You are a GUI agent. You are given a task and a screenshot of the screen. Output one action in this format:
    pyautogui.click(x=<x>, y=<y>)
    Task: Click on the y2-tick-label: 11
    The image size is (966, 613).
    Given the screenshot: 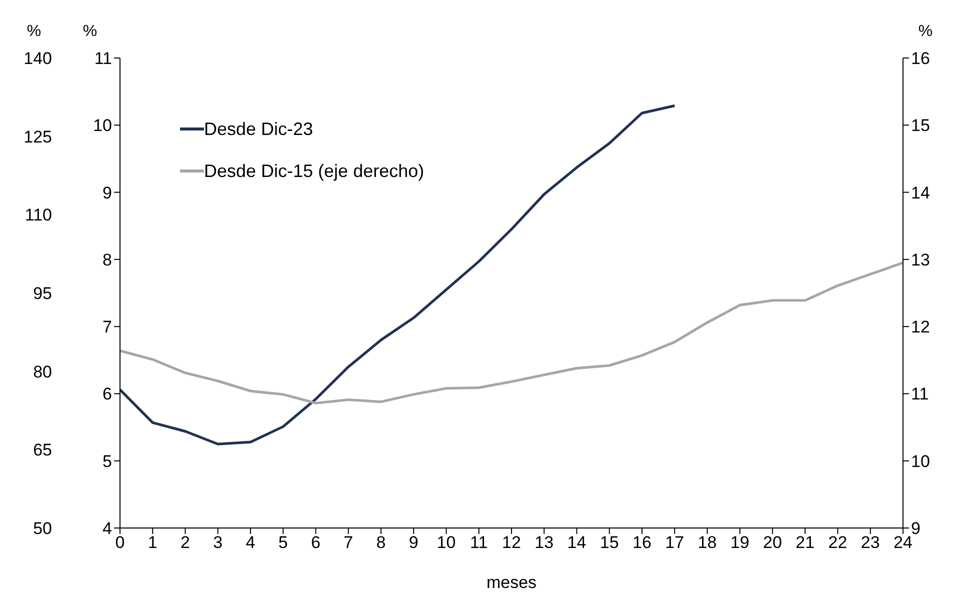 What is the action you would take?
    pyautogui.click(x=920, y=394)
    